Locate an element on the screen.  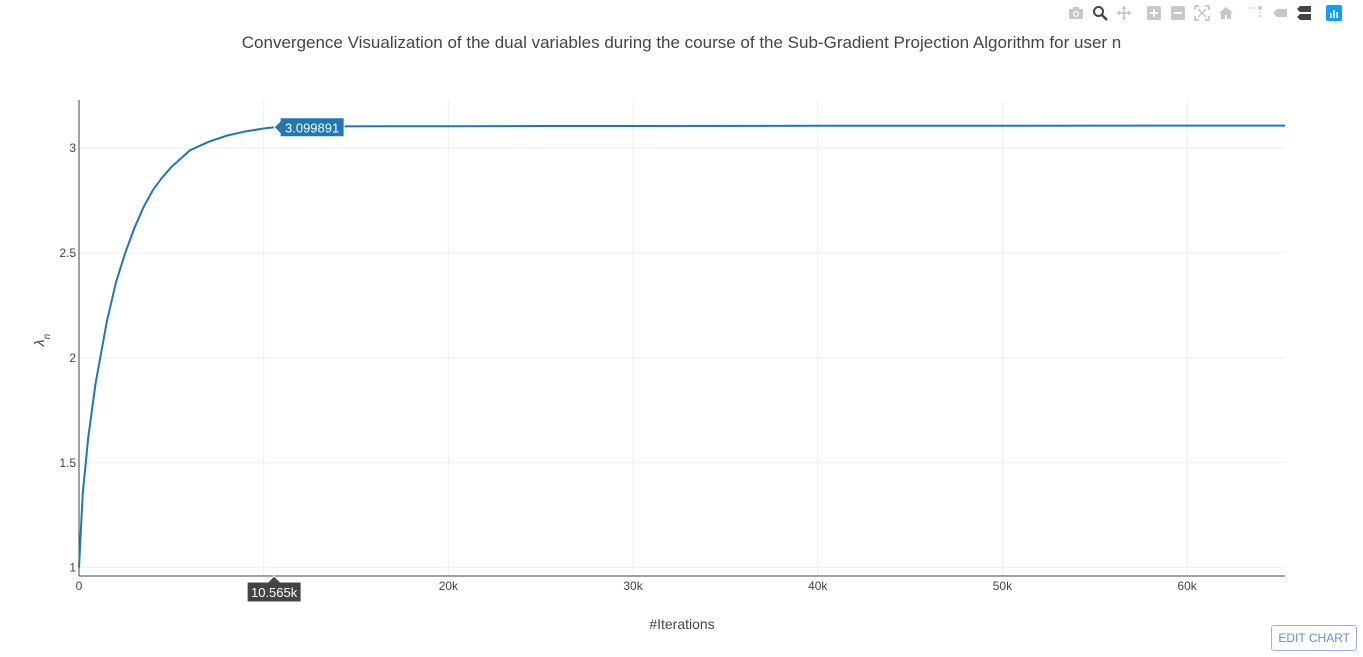
y-tick-label: 3 is located at coordinates (72, 148).